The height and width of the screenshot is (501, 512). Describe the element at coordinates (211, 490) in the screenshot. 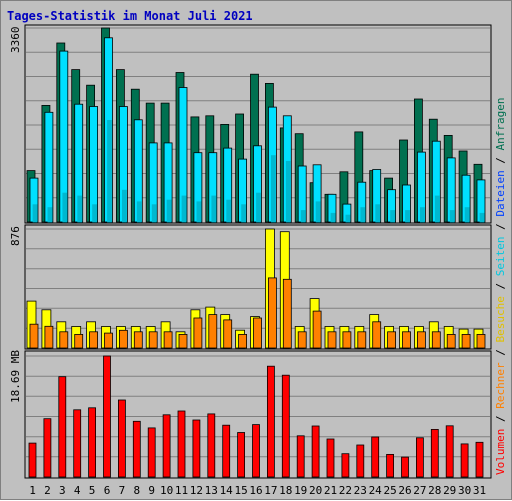

I see `x-tick-label: 13` at that location.